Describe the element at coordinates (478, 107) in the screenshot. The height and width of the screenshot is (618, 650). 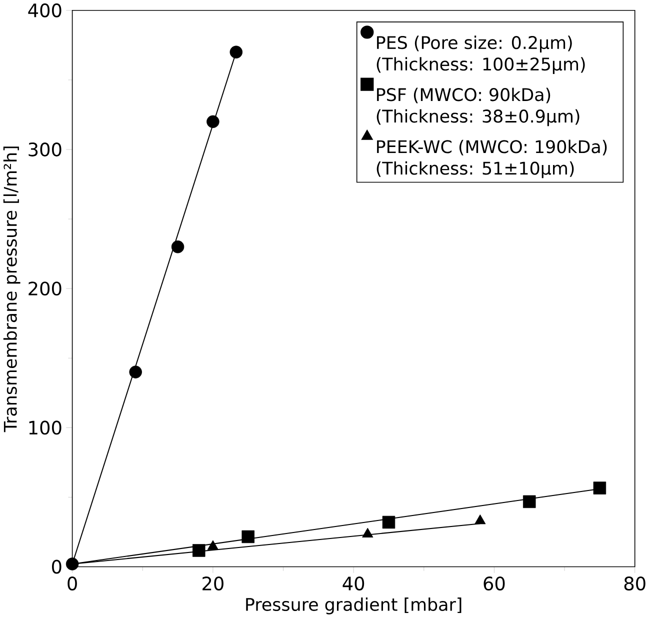
I see `legend-label: PSF (MWCO: 90kDa) (Thickness: 38±0.9µm)` at that location.